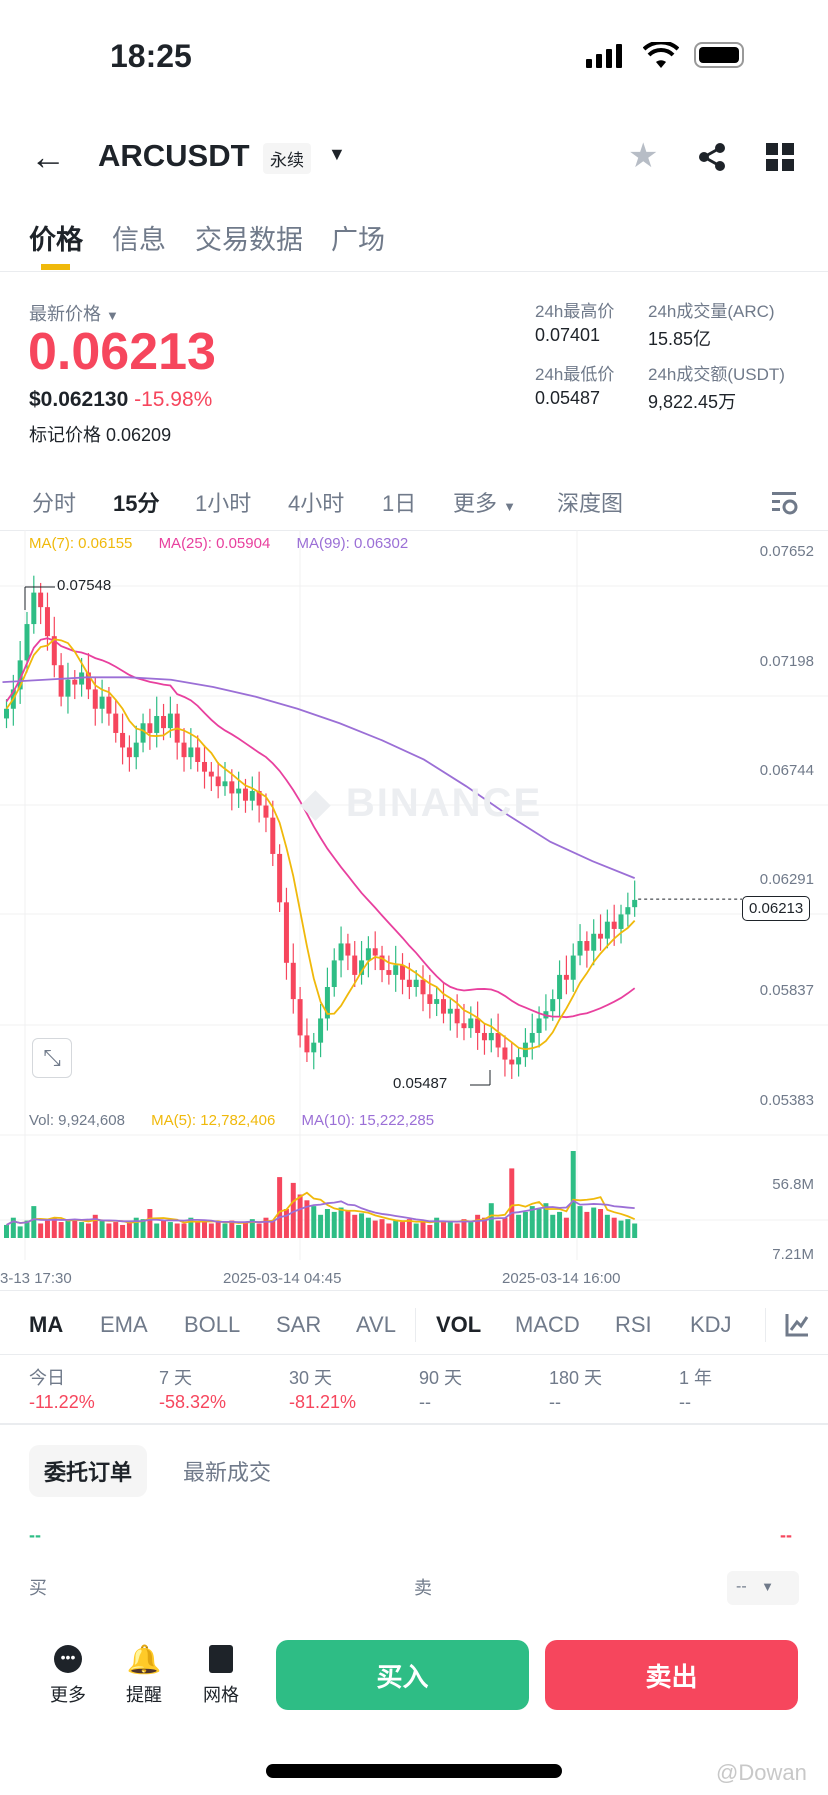 The height and width of the screenshot is (1795, 828). I want to click on interval-time: 分时, so click(54, 503).